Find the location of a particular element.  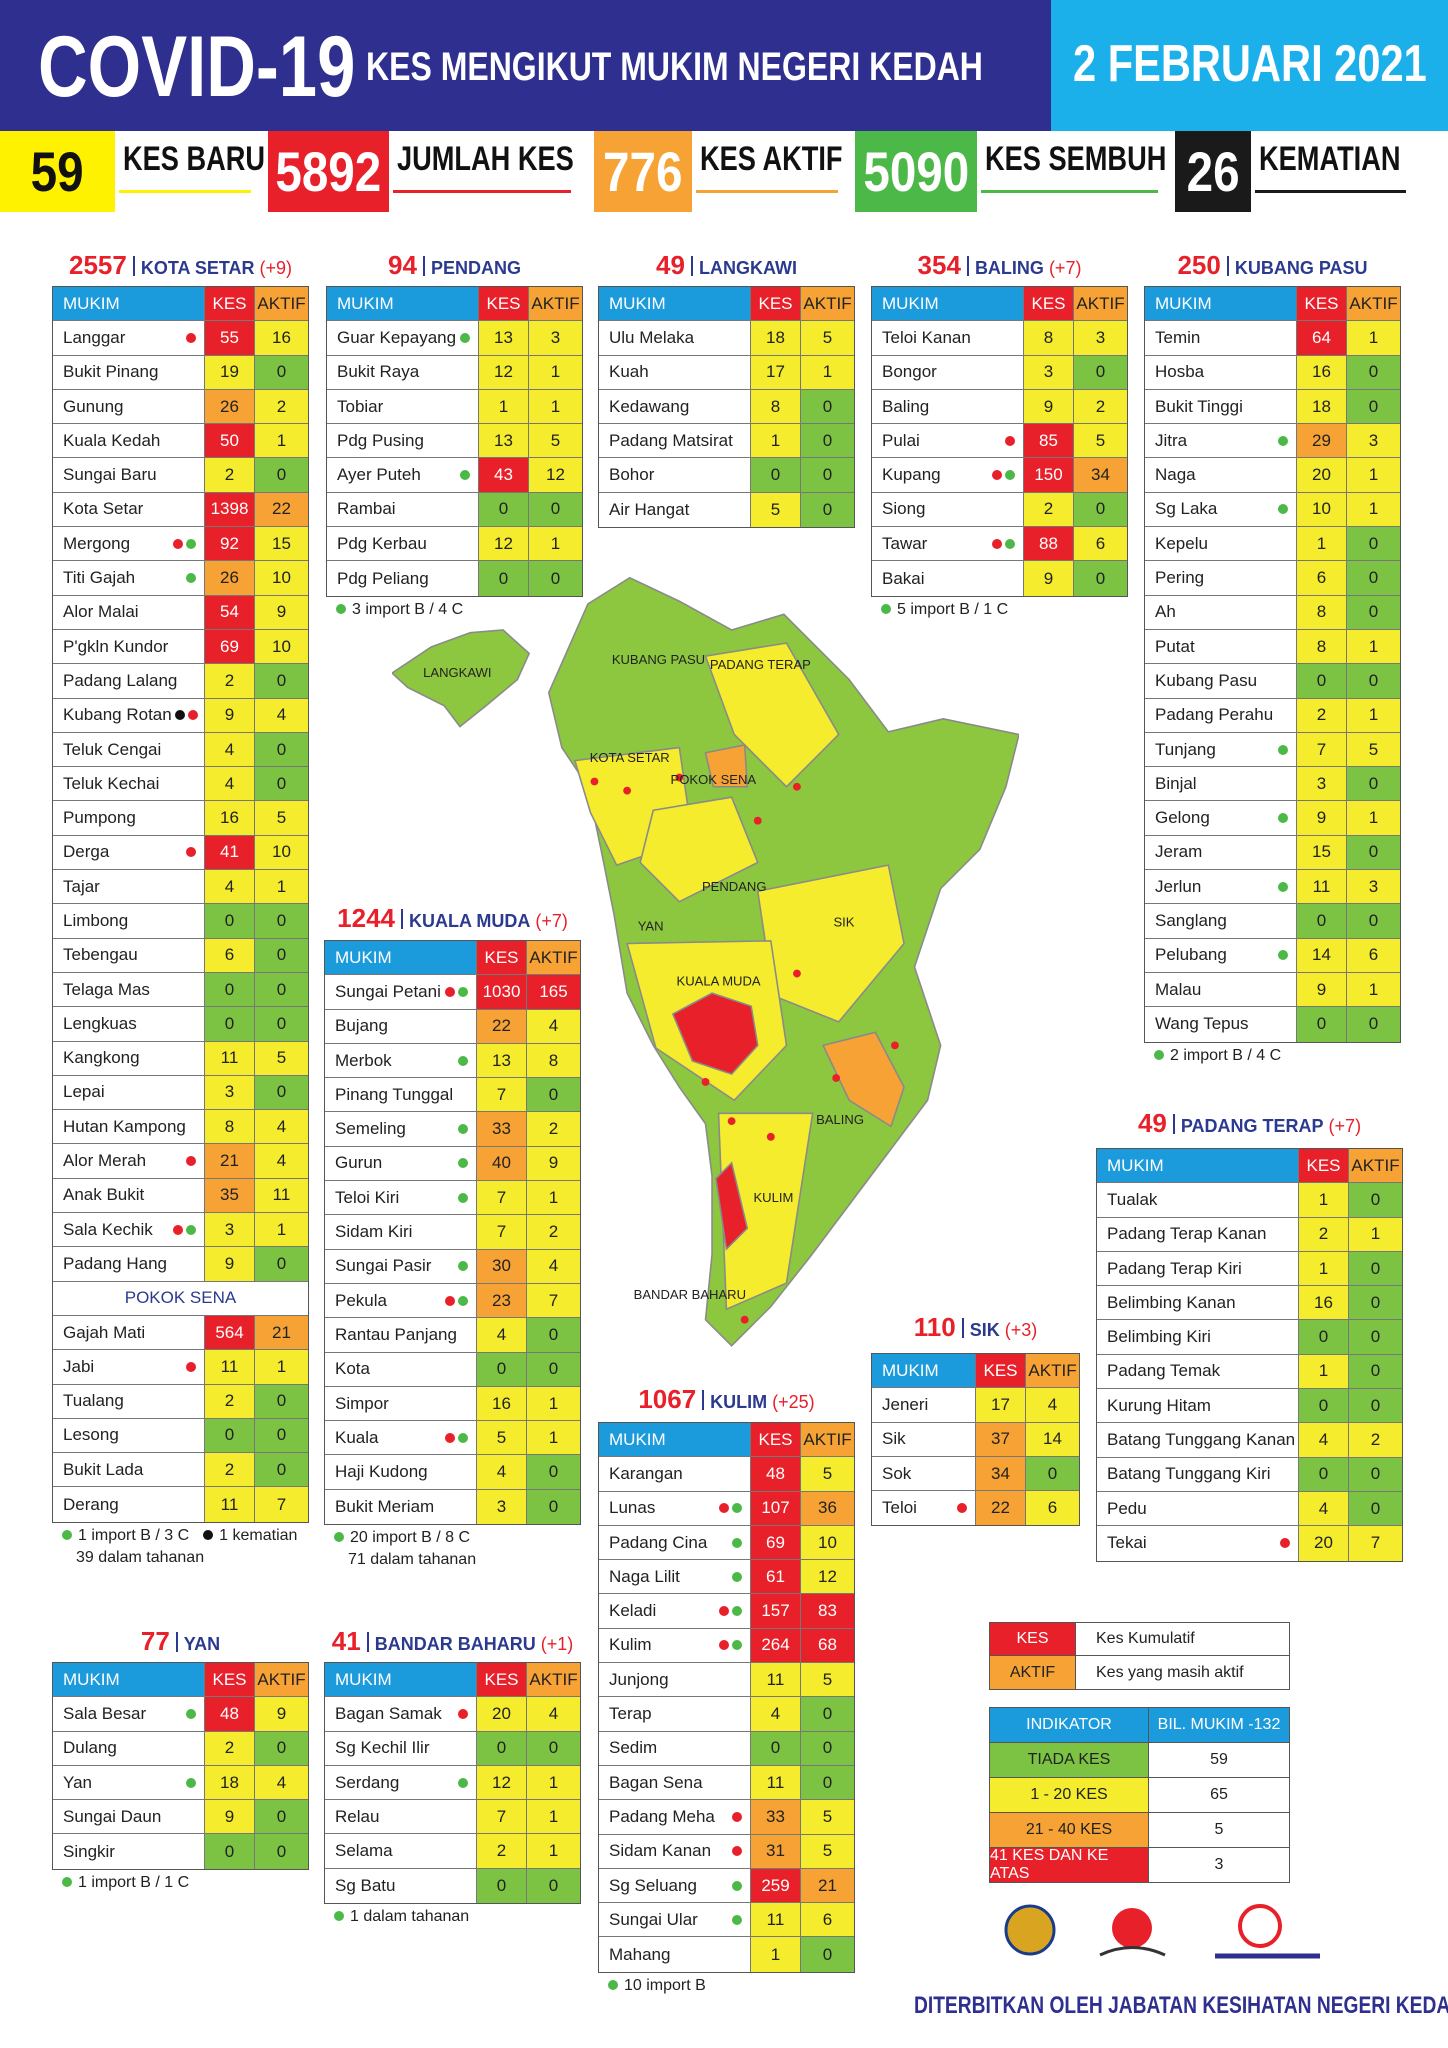

mukim-name: Lepai is located at coordinates (84, 1092).